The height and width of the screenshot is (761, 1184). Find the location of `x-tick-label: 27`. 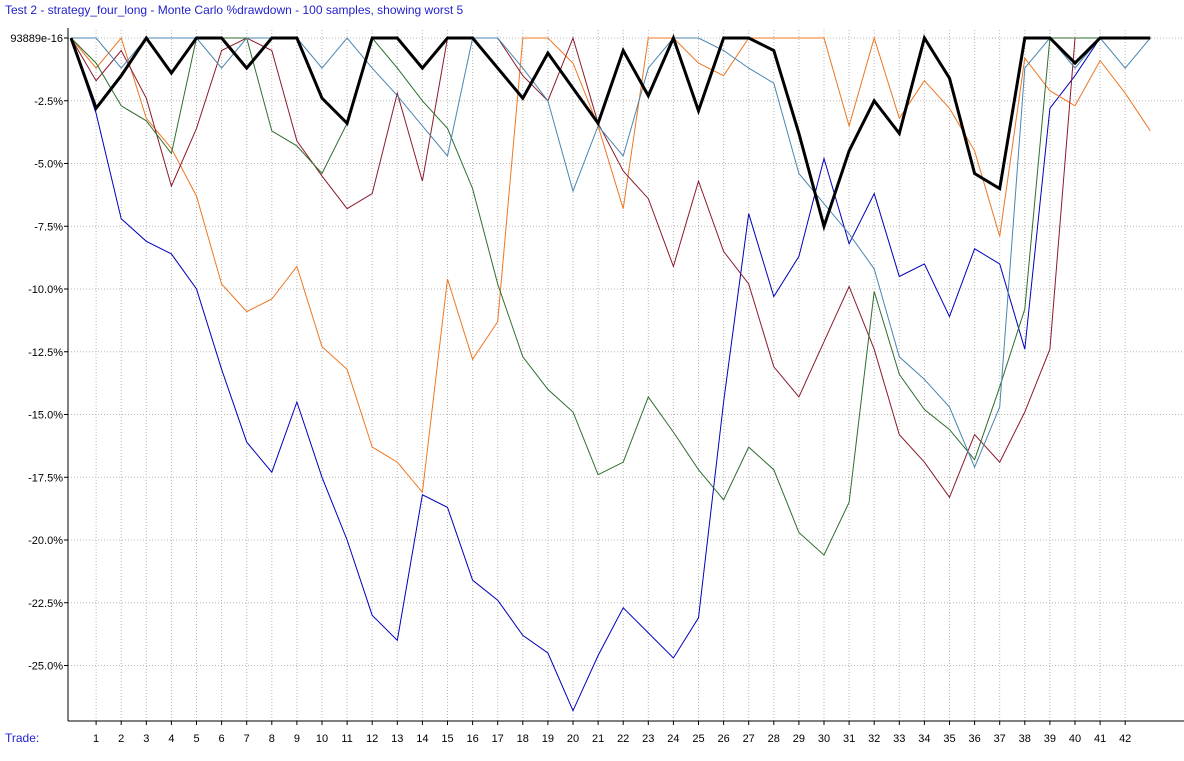

x-tick-label: 27 is located at coordinates (749, 739).